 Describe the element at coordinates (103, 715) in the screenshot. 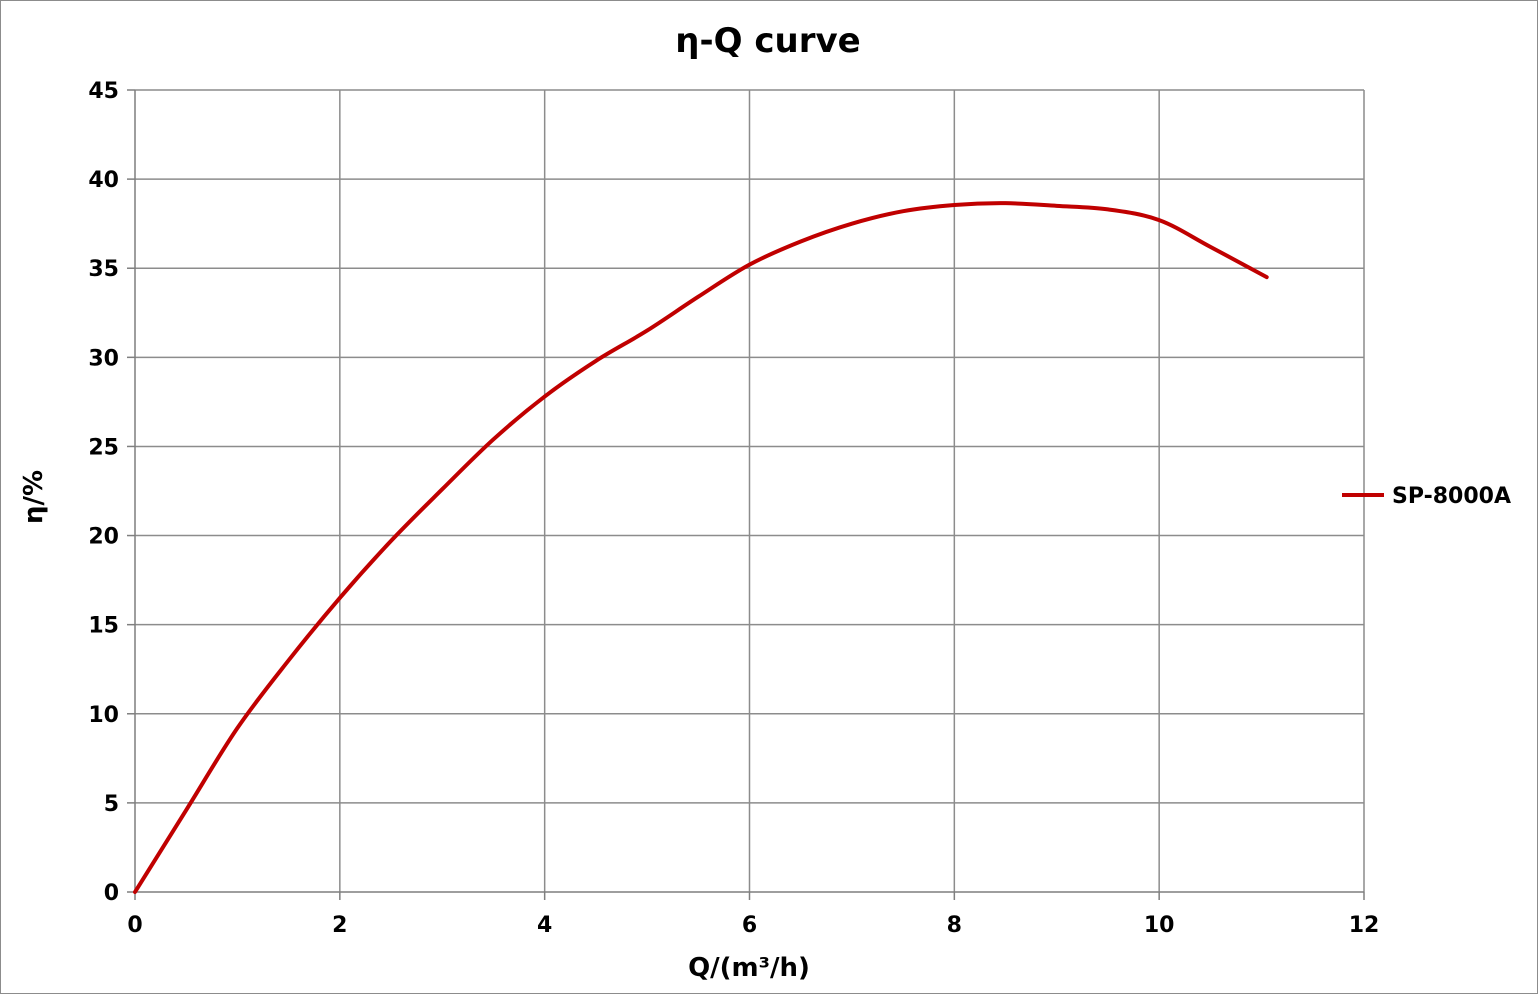

I see `y-tick-label: 10` at that location.